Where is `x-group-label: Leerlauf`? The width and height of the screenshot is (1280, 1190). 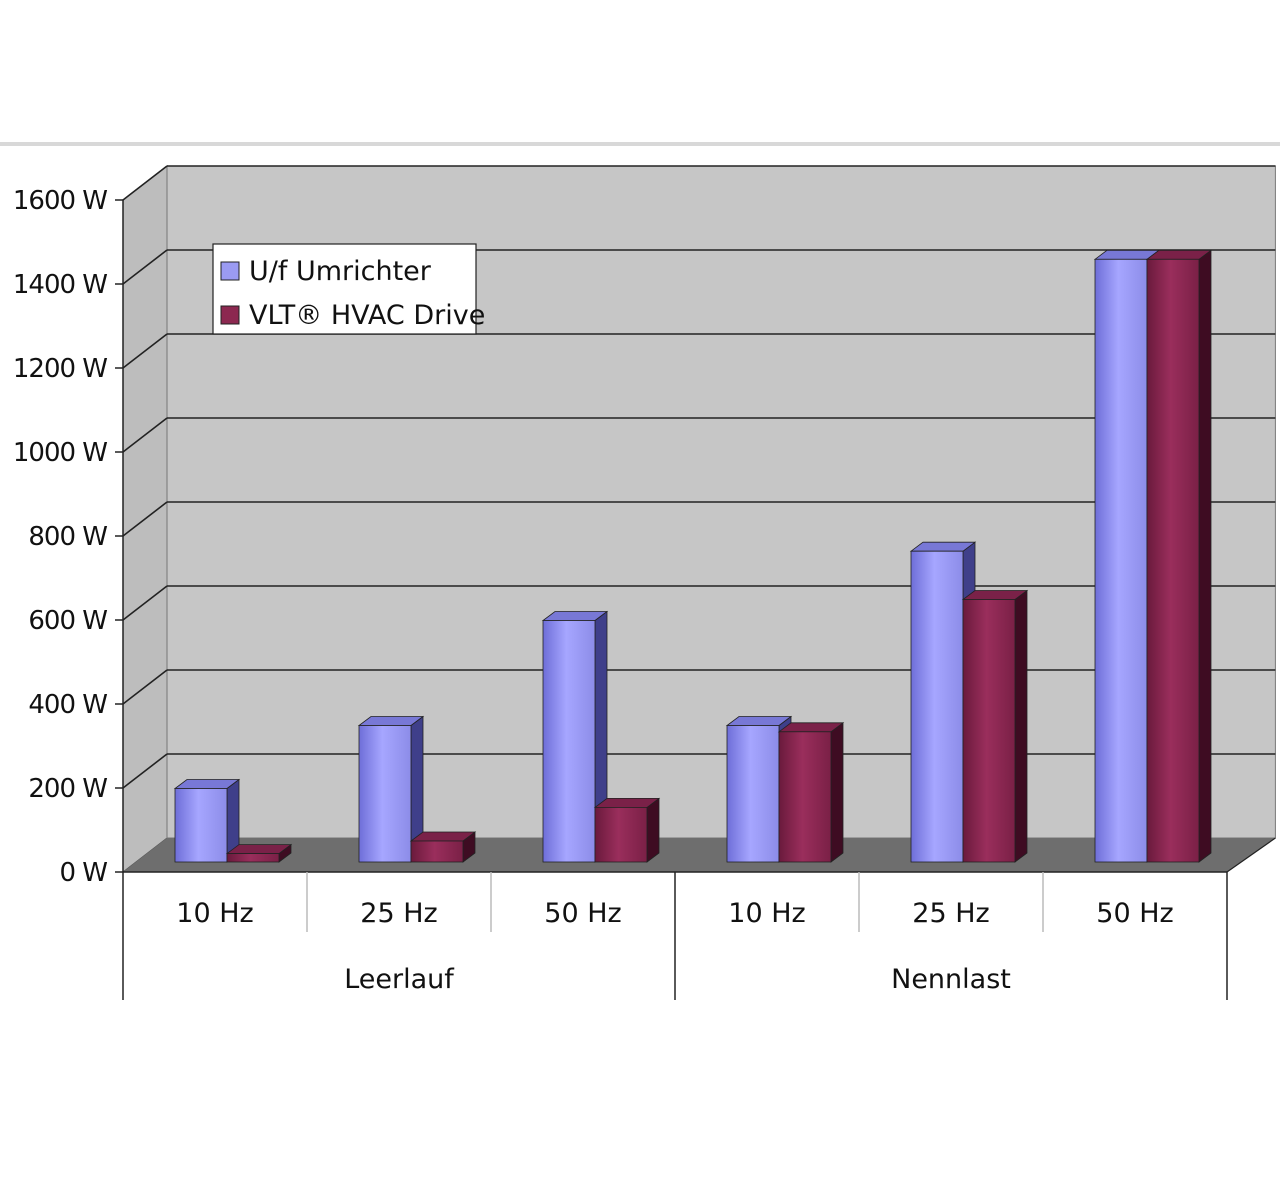
x-group-label: Leerlauf is located at coordinates (399, 979).